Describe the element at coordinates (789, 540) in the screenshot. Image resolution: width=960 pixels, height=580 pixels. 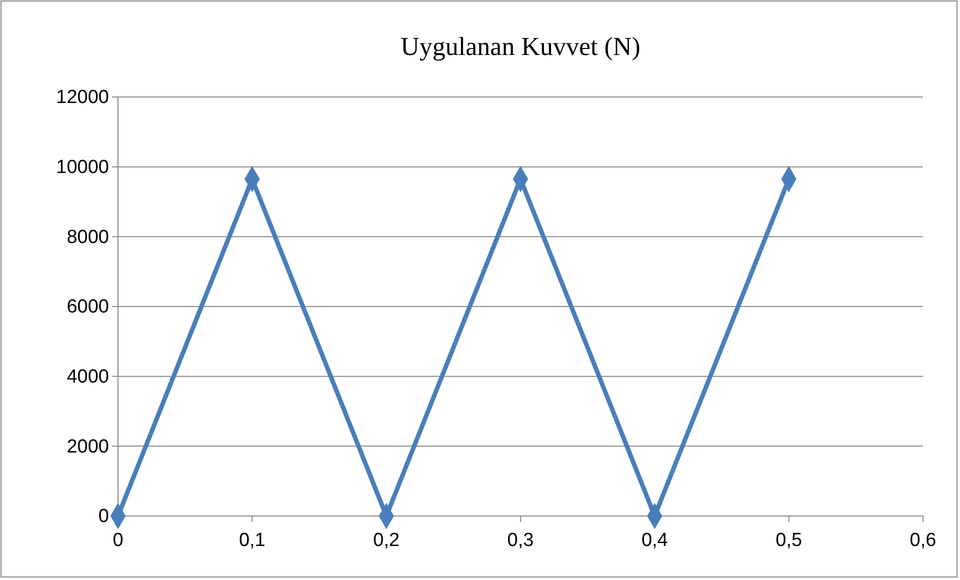
I see `x-tick-label: 0,5` at that location.